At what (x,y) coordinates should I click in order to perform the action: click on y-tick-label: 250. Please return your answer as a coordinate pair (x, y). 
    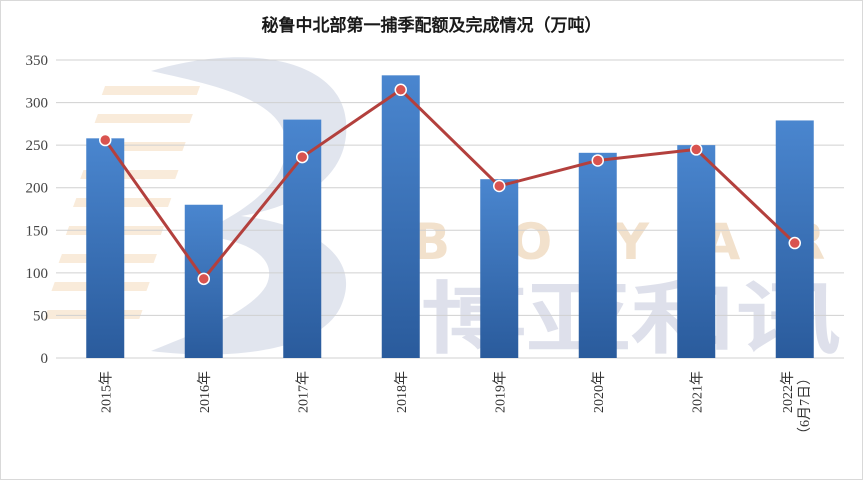
    Looking at the image, I should click on (37, 146).